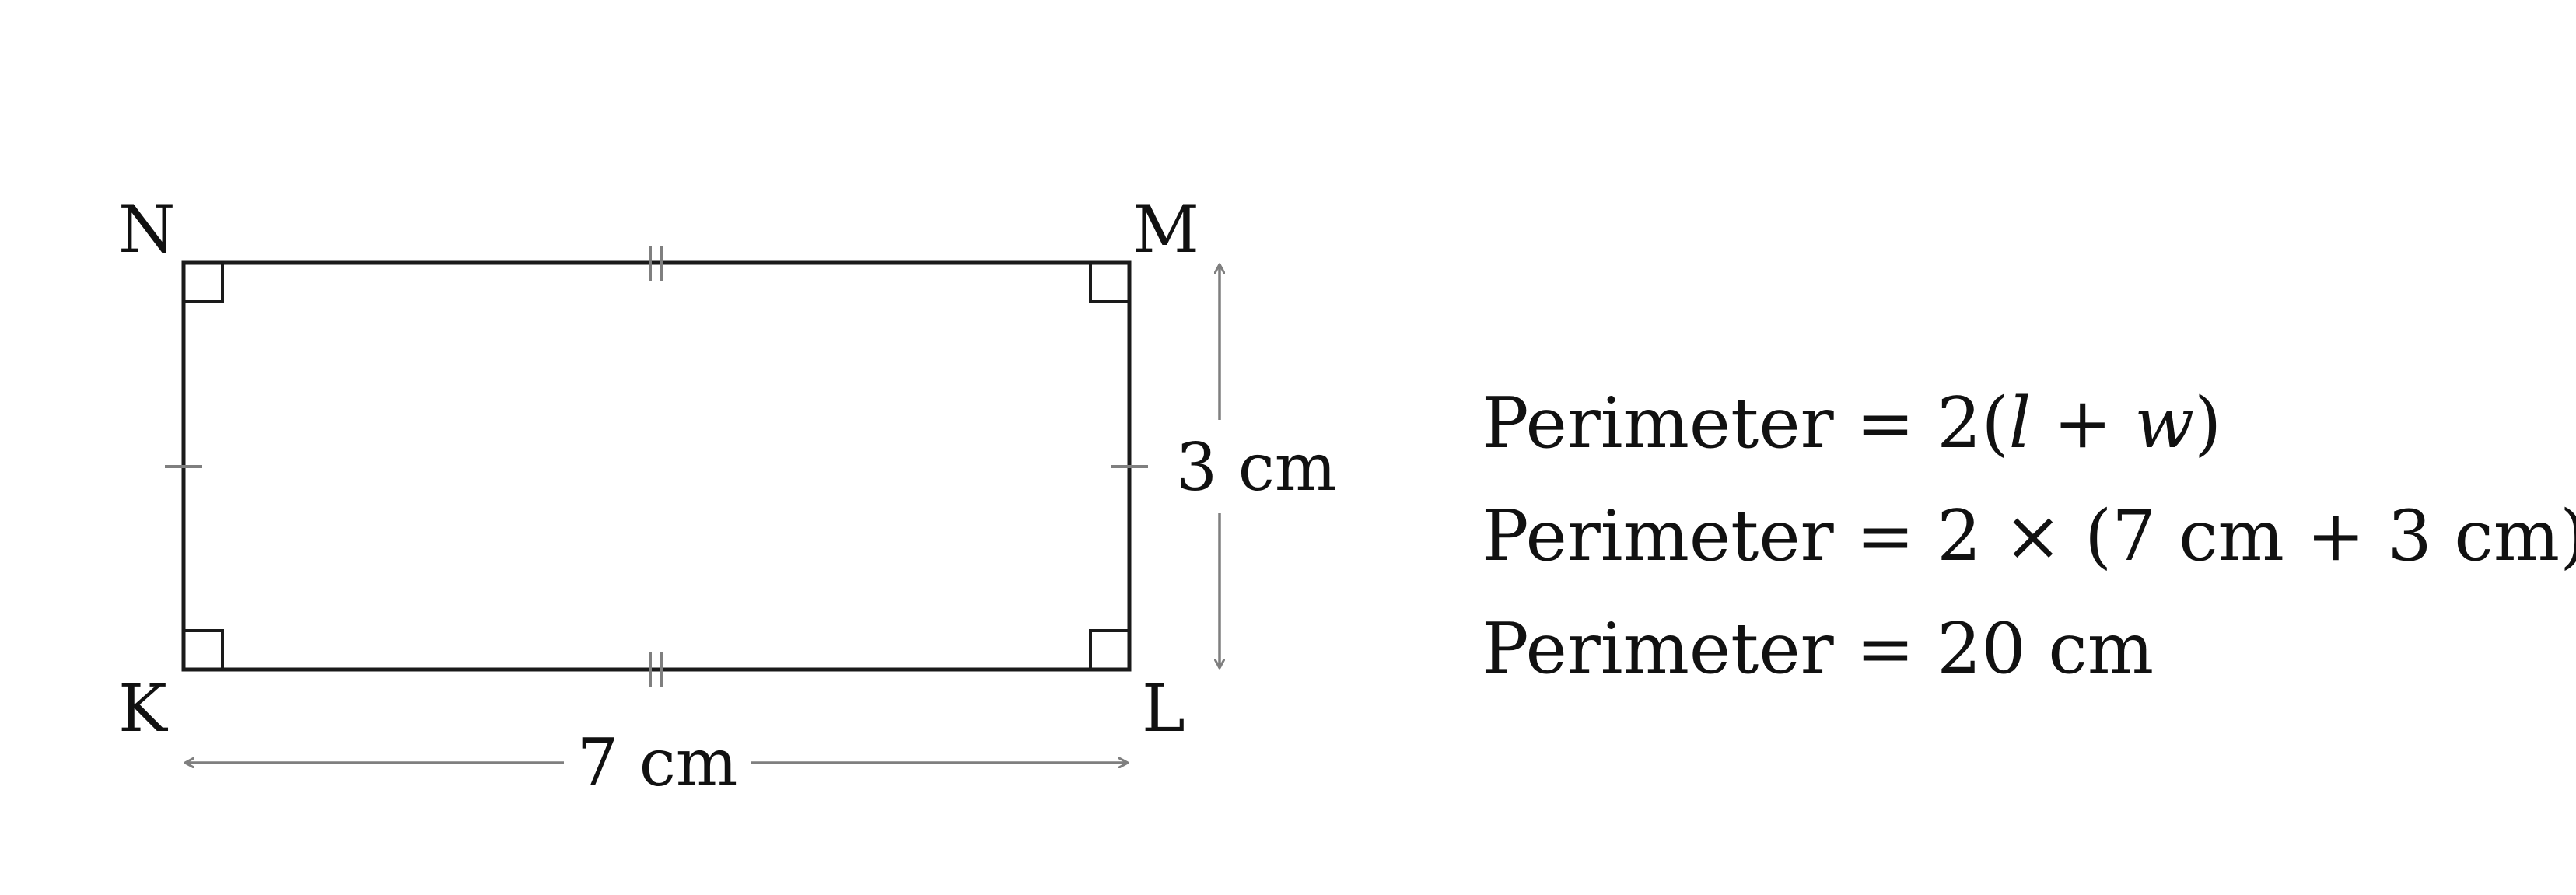  What do you see at coordinates (143, 708) in the screenshot?
I see `vertex-label-k: K` at bounding box center [143, 708].